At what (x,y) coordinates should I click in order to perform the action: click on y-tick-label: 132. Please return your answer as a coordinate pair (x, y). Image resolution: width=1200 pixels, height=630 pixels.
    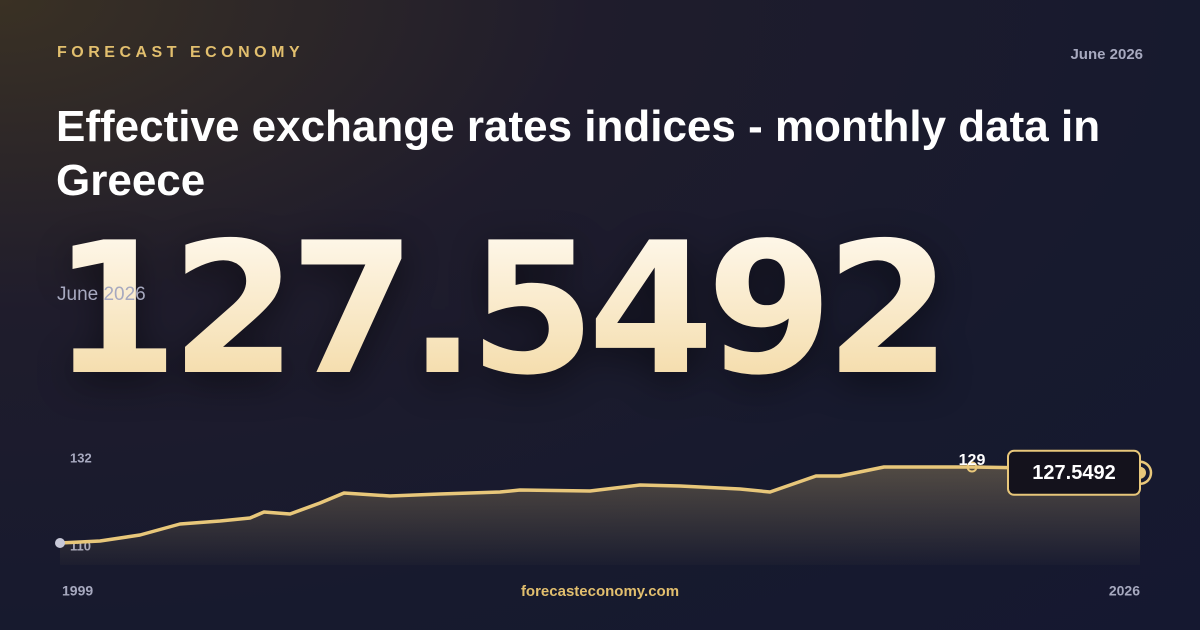
    Looking at the image, I should click on (81, 457).